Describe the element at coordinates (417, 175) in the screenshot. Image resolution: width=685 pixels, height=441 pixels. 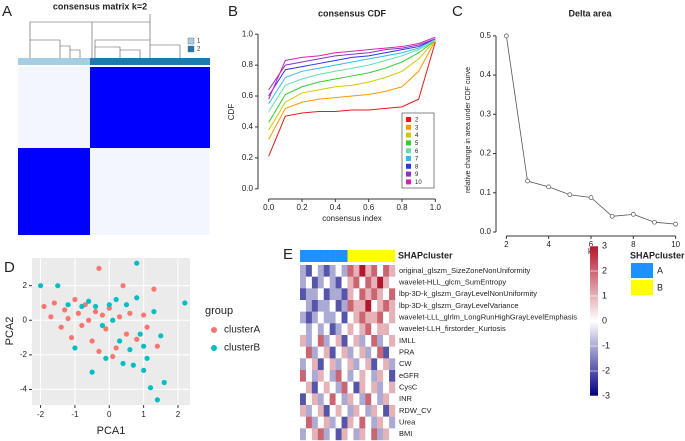
I see `legend-label: 9` at that location.